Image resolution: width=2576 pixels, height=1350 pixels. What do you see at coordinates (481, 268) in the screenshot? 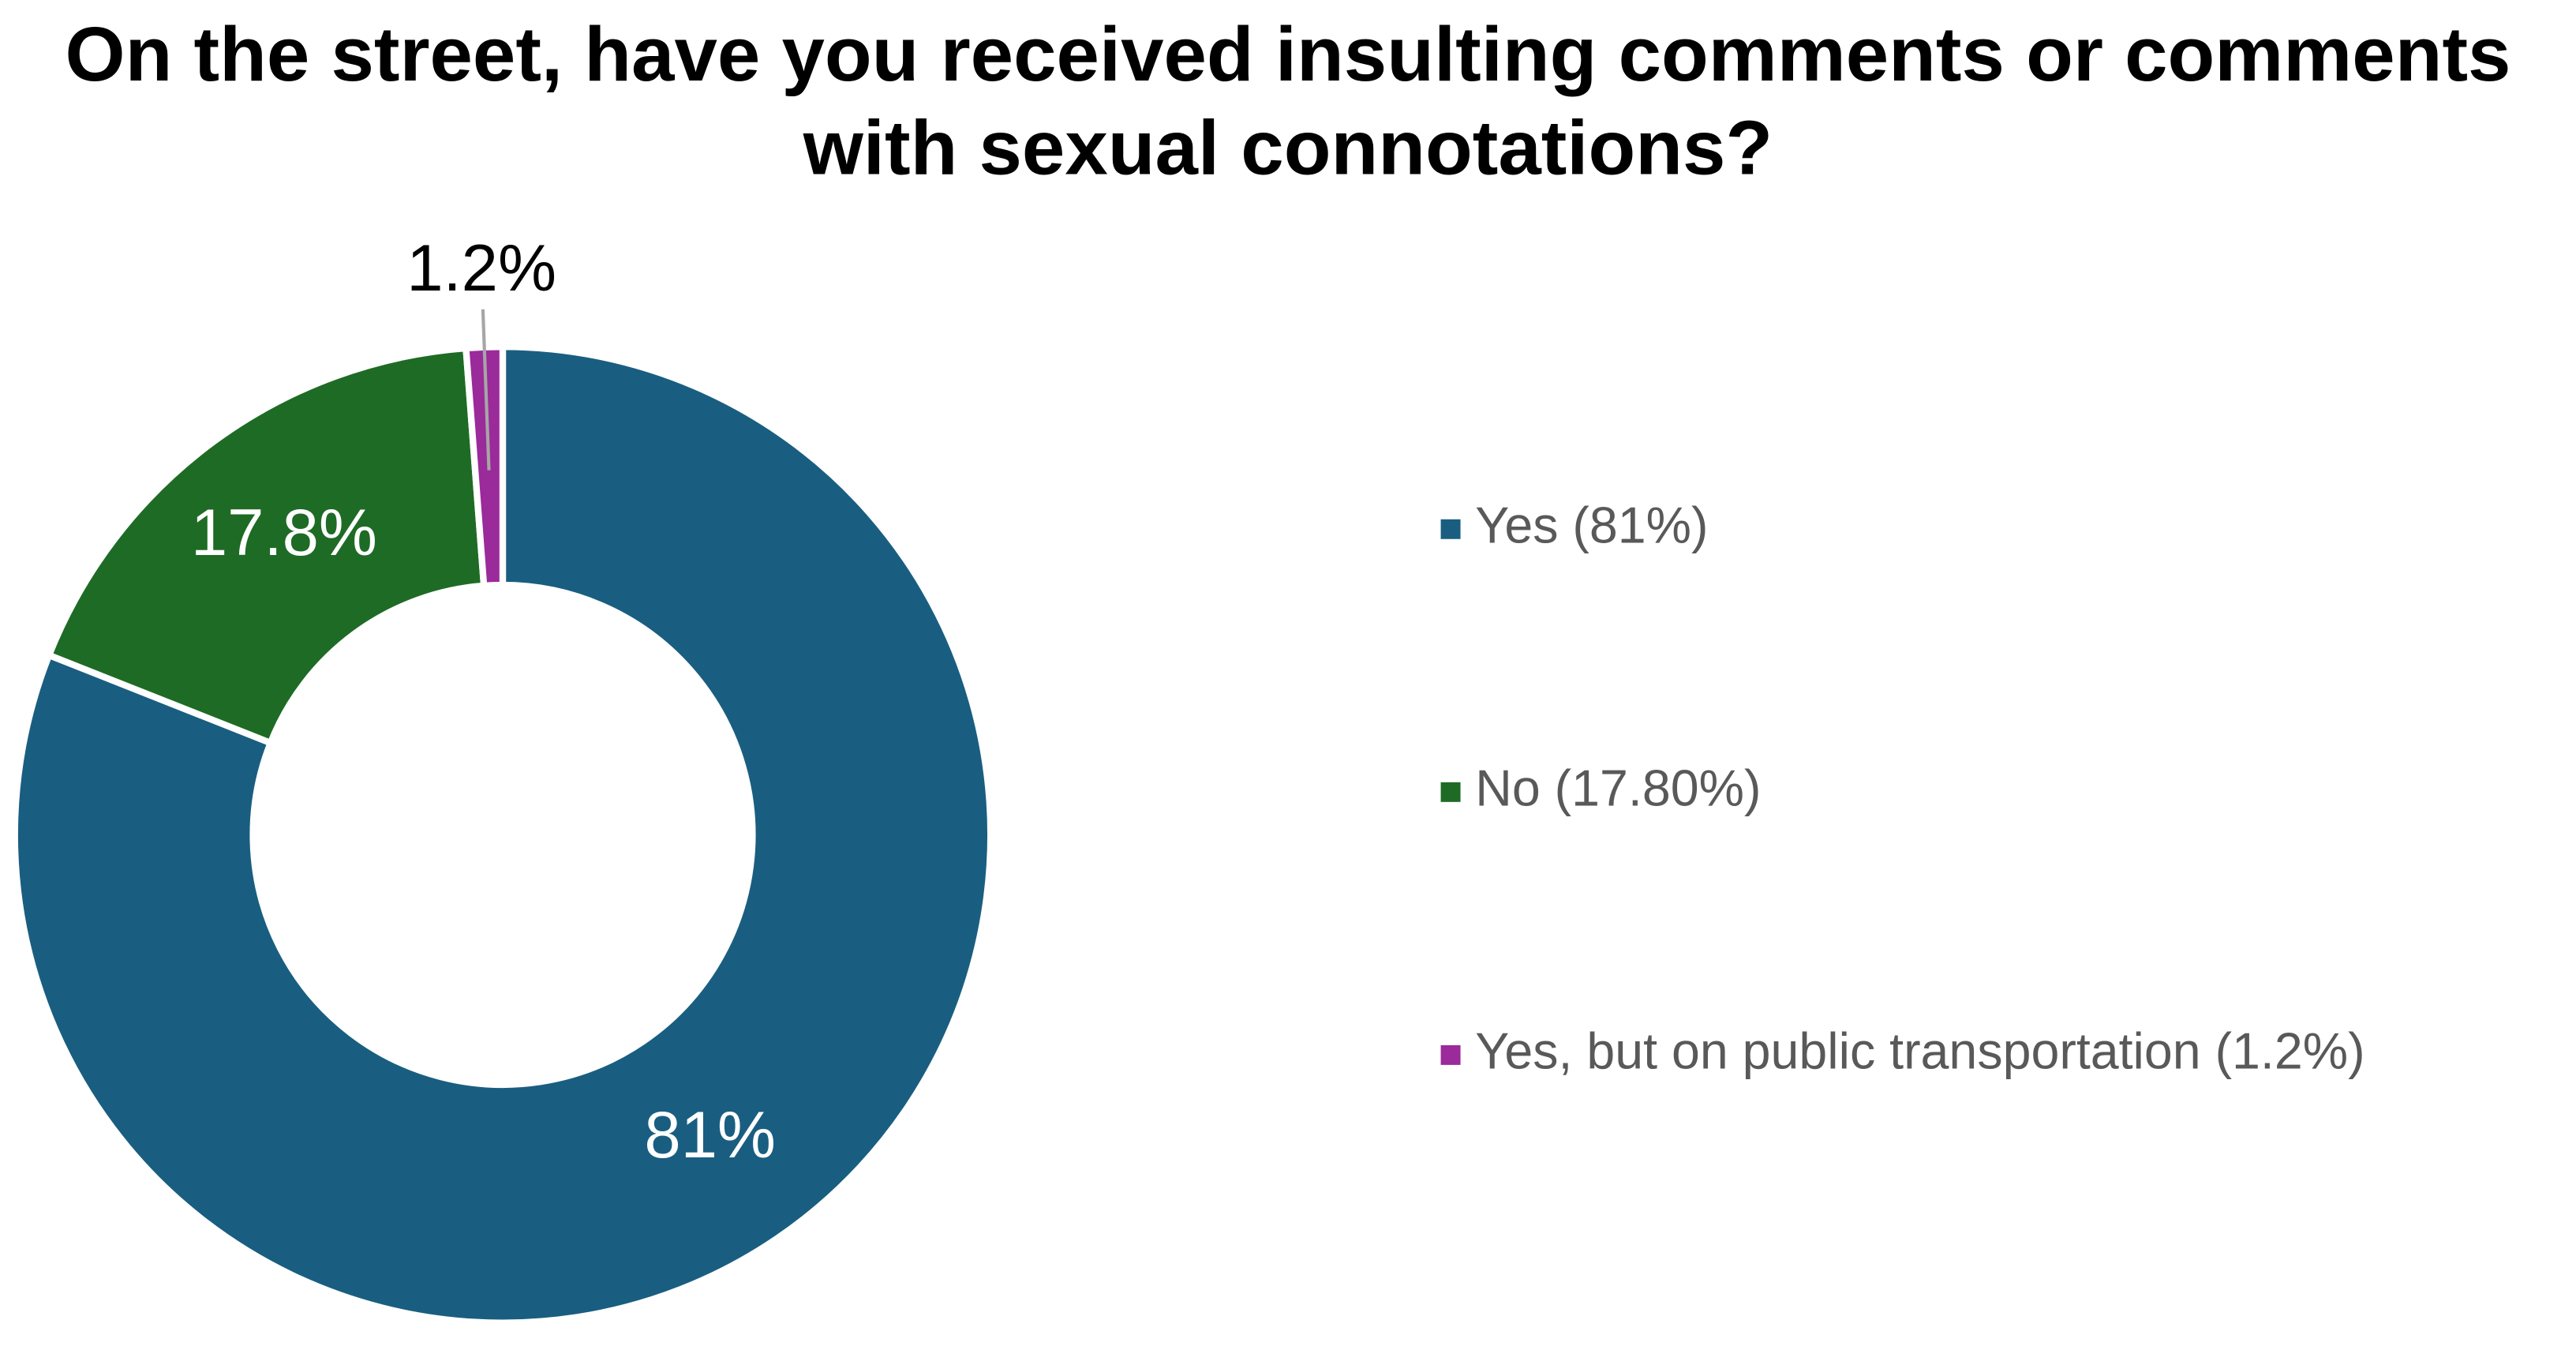
I see `data-label: 1.2%` at bounding box center [481, 268].